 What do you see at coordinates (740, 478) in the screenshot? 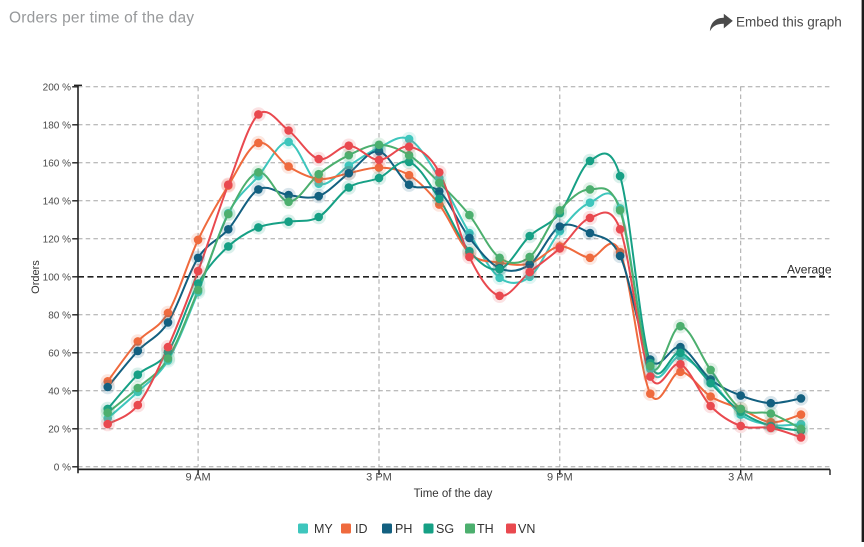
I see `svg-text: 3 AM` at bounding box center [740, 478].